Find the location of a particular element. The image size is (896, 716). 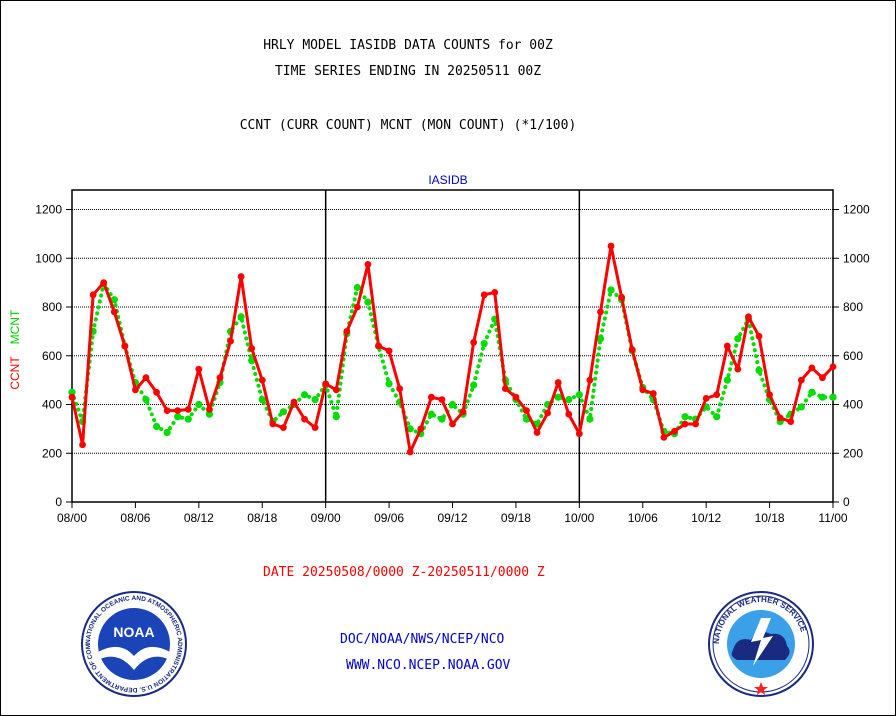

ytick-label-left: 600 is located at coordinates (52, 356).